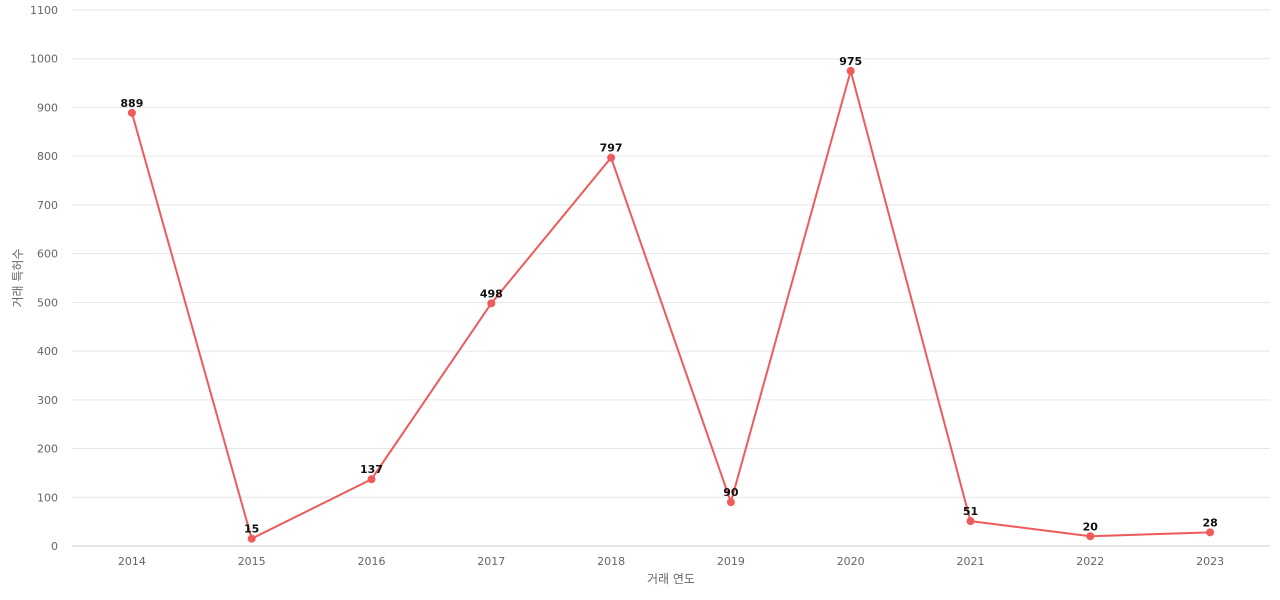 The image size is (1280, 600). What do you see at coordinates (47, 449) in the screenshot?
I see `y-tick-label: 200` at bounding box center [47, 449].